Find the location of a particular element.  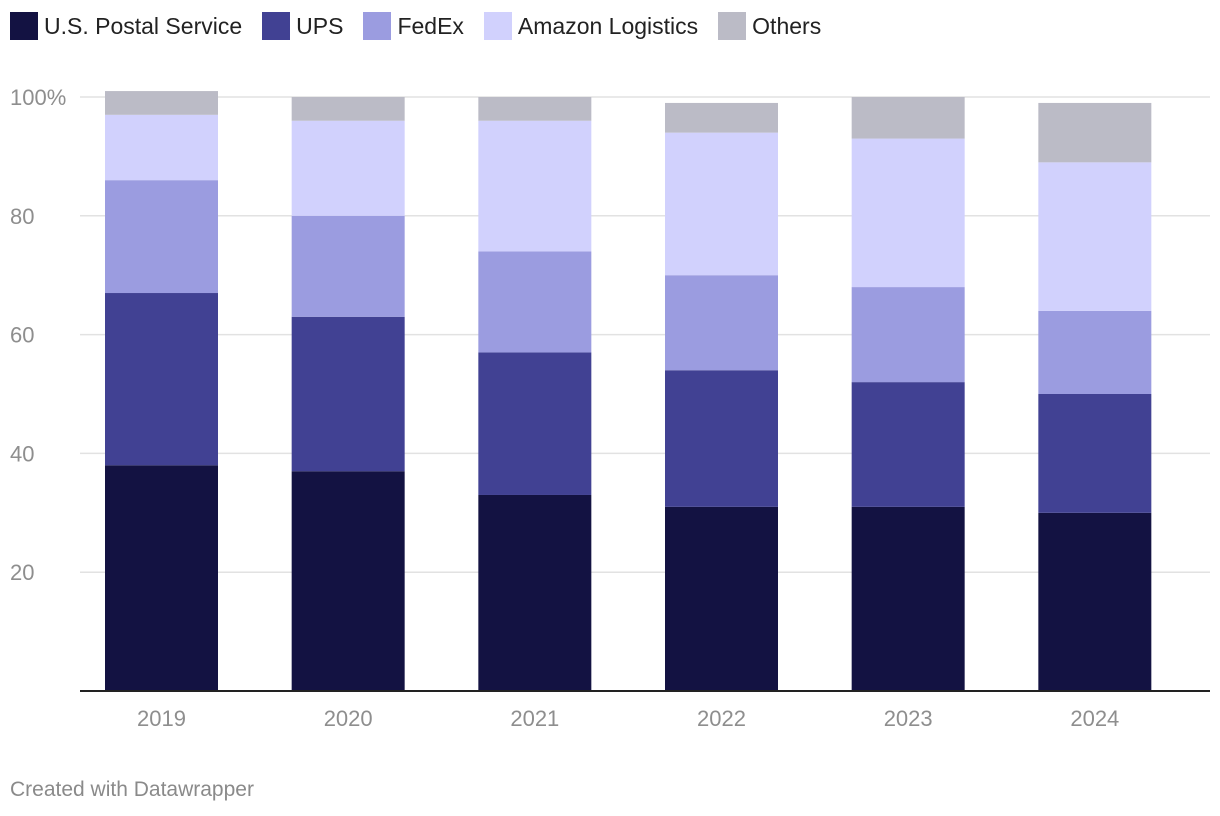

legend-item-fedex: FedEx is located at coordinates (413, 26).